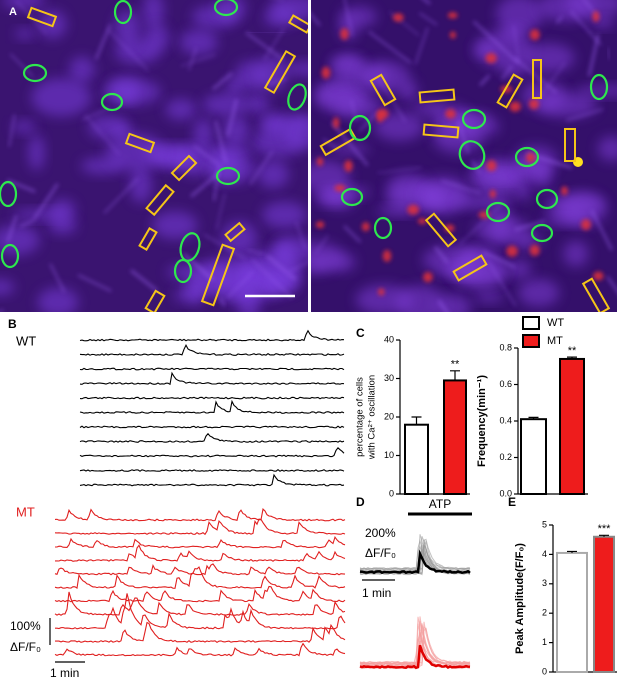  What do you see at coordinates (25, 626) in the screenshot?
I see `scale-label: 100%` at bounding box center [25, 626].